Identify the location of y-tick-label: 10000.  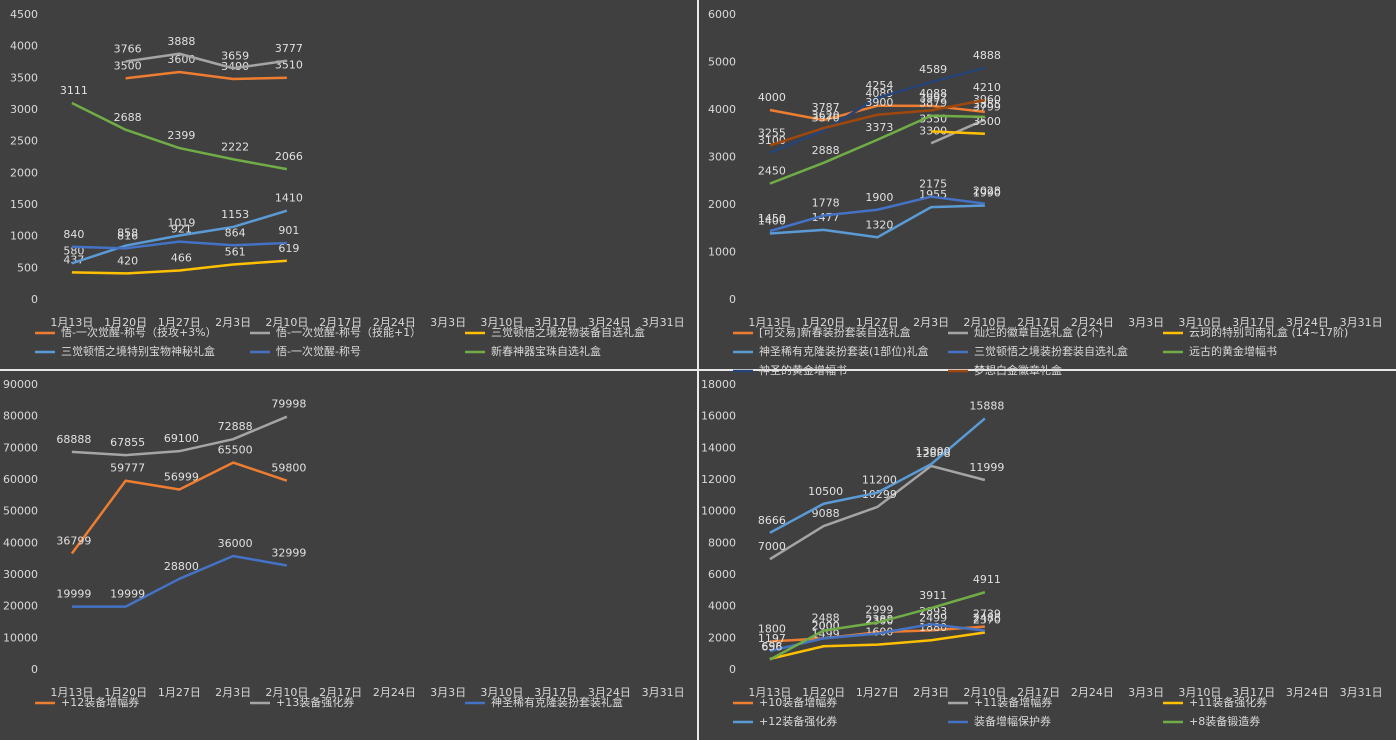
(20, 637).